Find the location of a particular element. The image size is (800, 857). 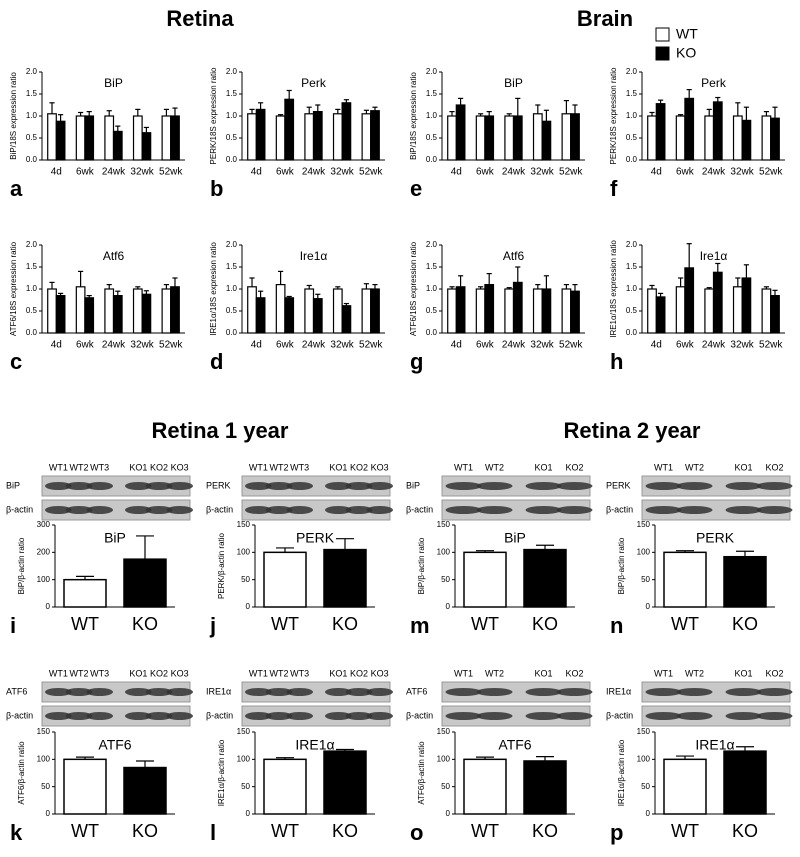

lane-label: WT3 is located at coordinates (299, 467).